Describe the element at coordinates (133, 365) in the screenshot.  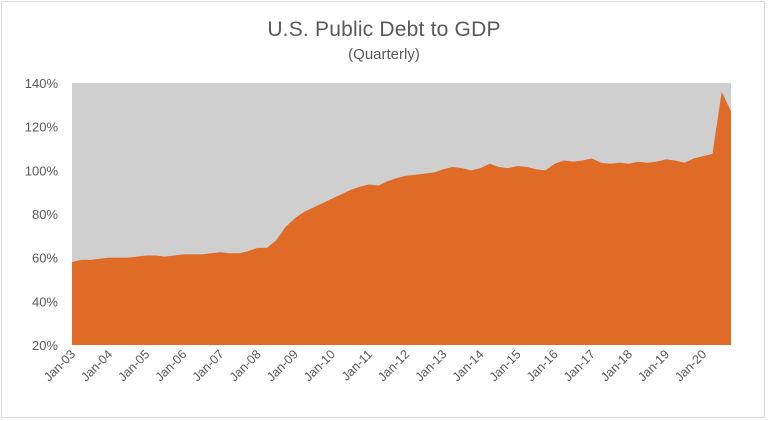
I see `x-tick-label: Jan-05` at that location.